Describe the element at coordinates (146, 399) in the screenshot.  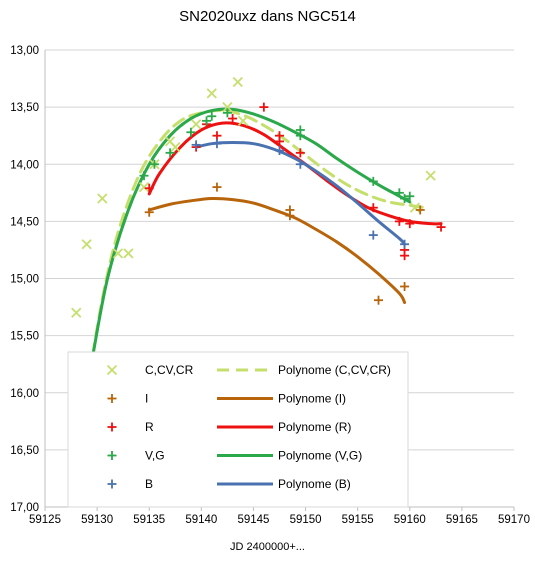
I see `legend-label: I` at that location.